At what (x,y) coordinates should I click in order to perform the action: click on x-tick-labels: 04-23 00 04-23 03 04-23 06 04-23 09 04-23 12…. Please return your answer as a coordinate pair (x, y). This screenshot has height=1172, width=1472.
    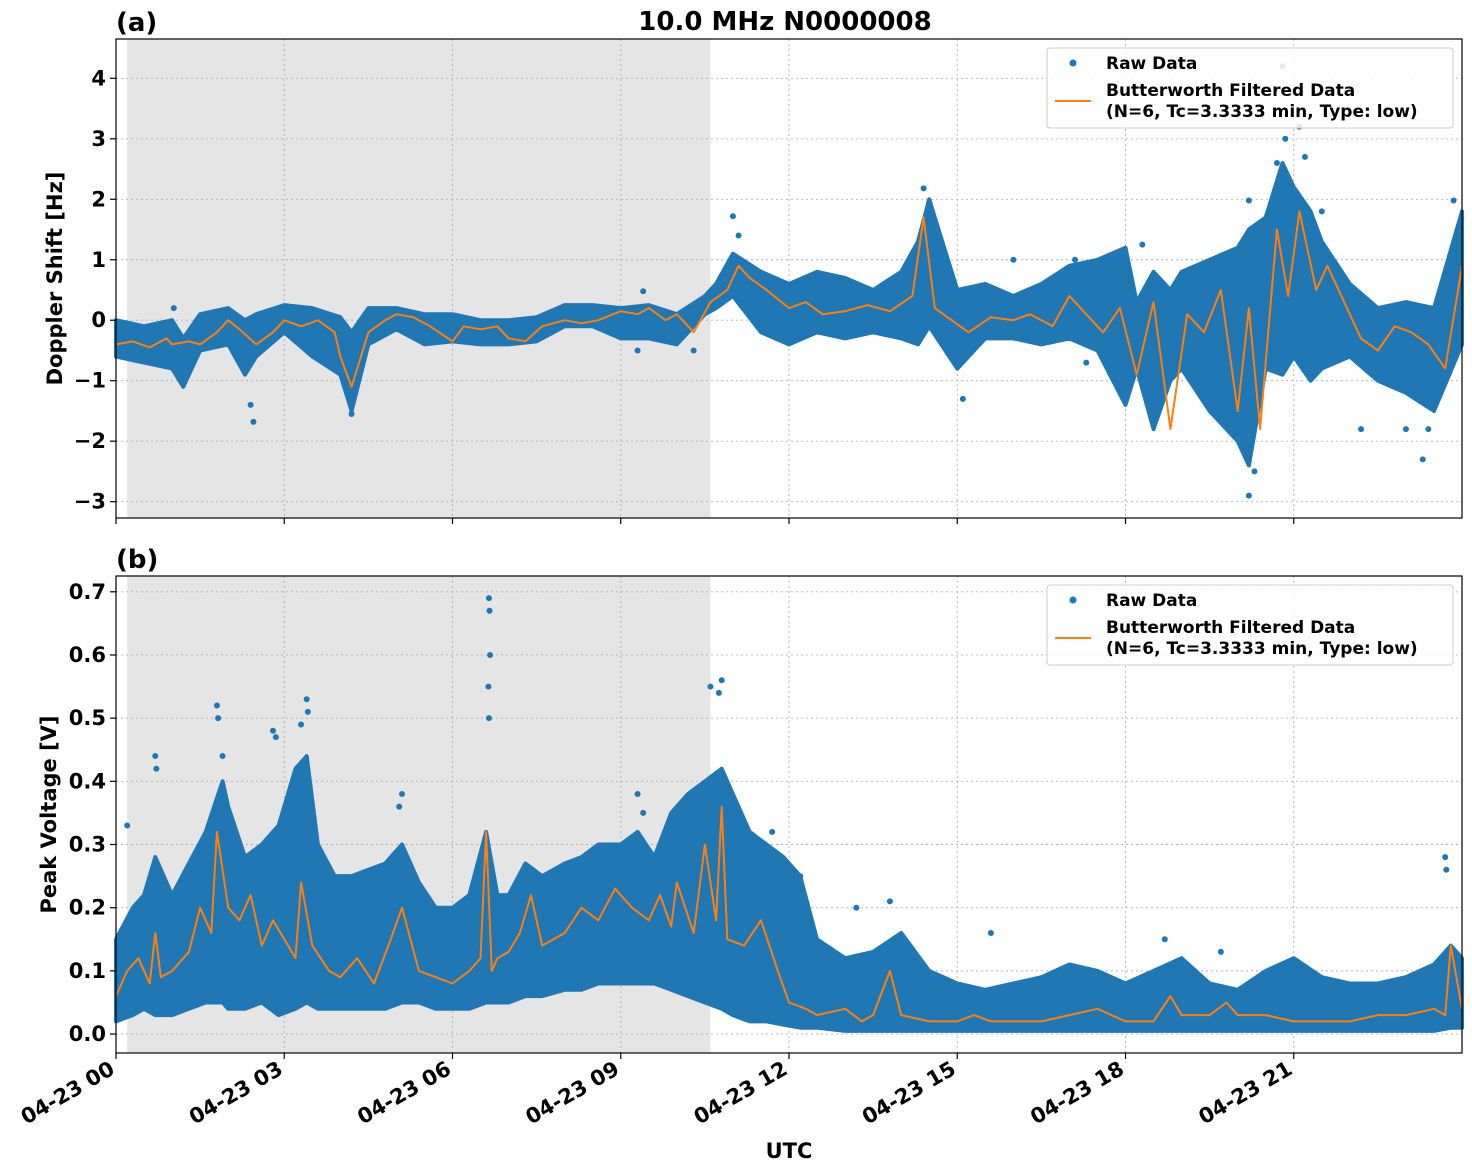
    Looking at the image, I should click on (657, 1093).